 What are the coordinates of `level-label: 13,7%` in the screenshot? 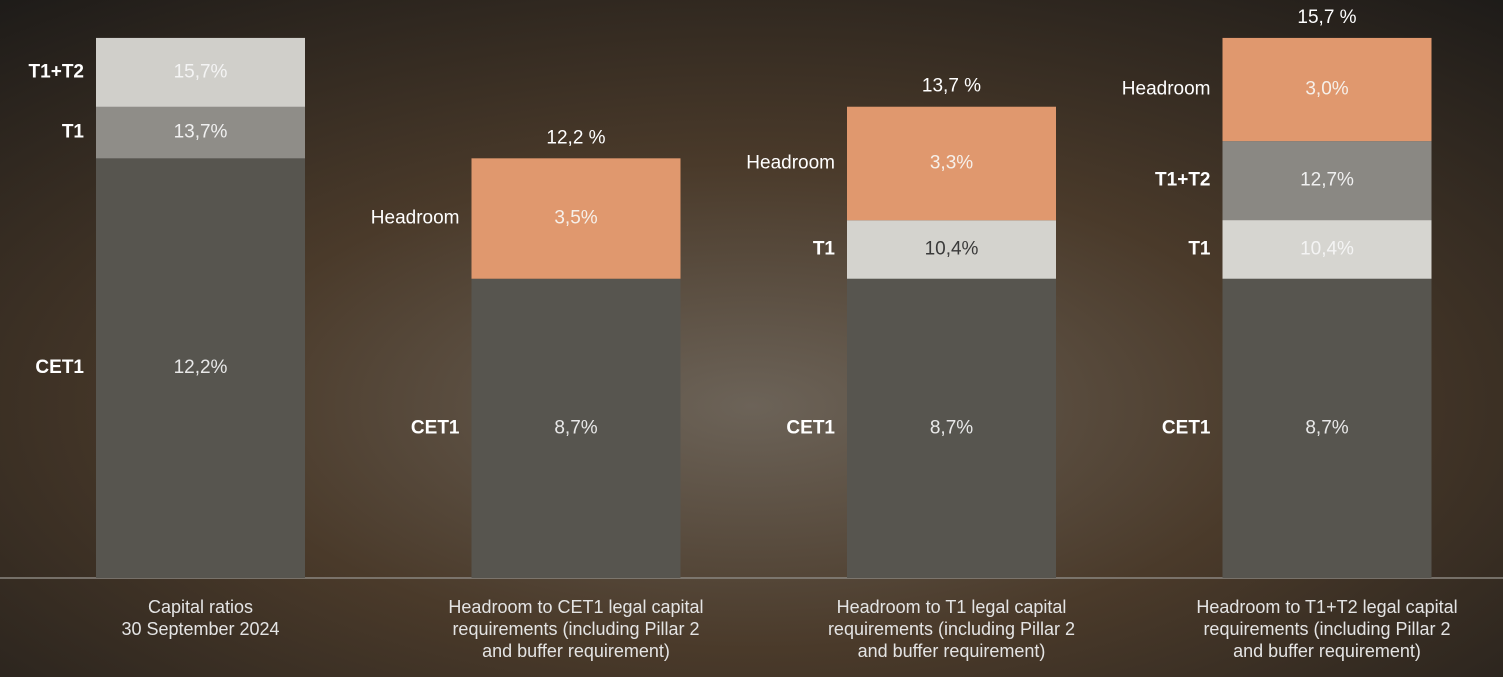 It's located at (201, 132).